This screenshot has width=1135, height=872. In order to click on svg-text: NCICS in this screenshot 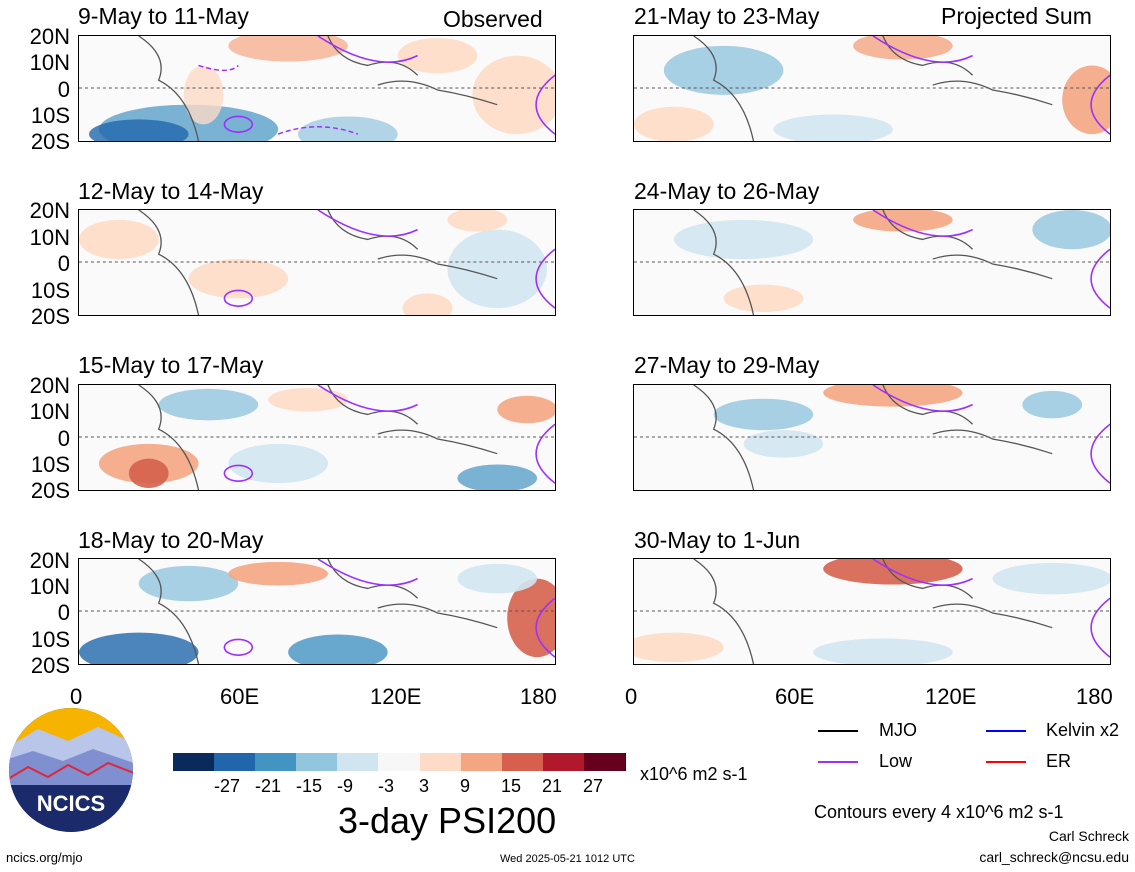, I will do `click(71, 803)`.